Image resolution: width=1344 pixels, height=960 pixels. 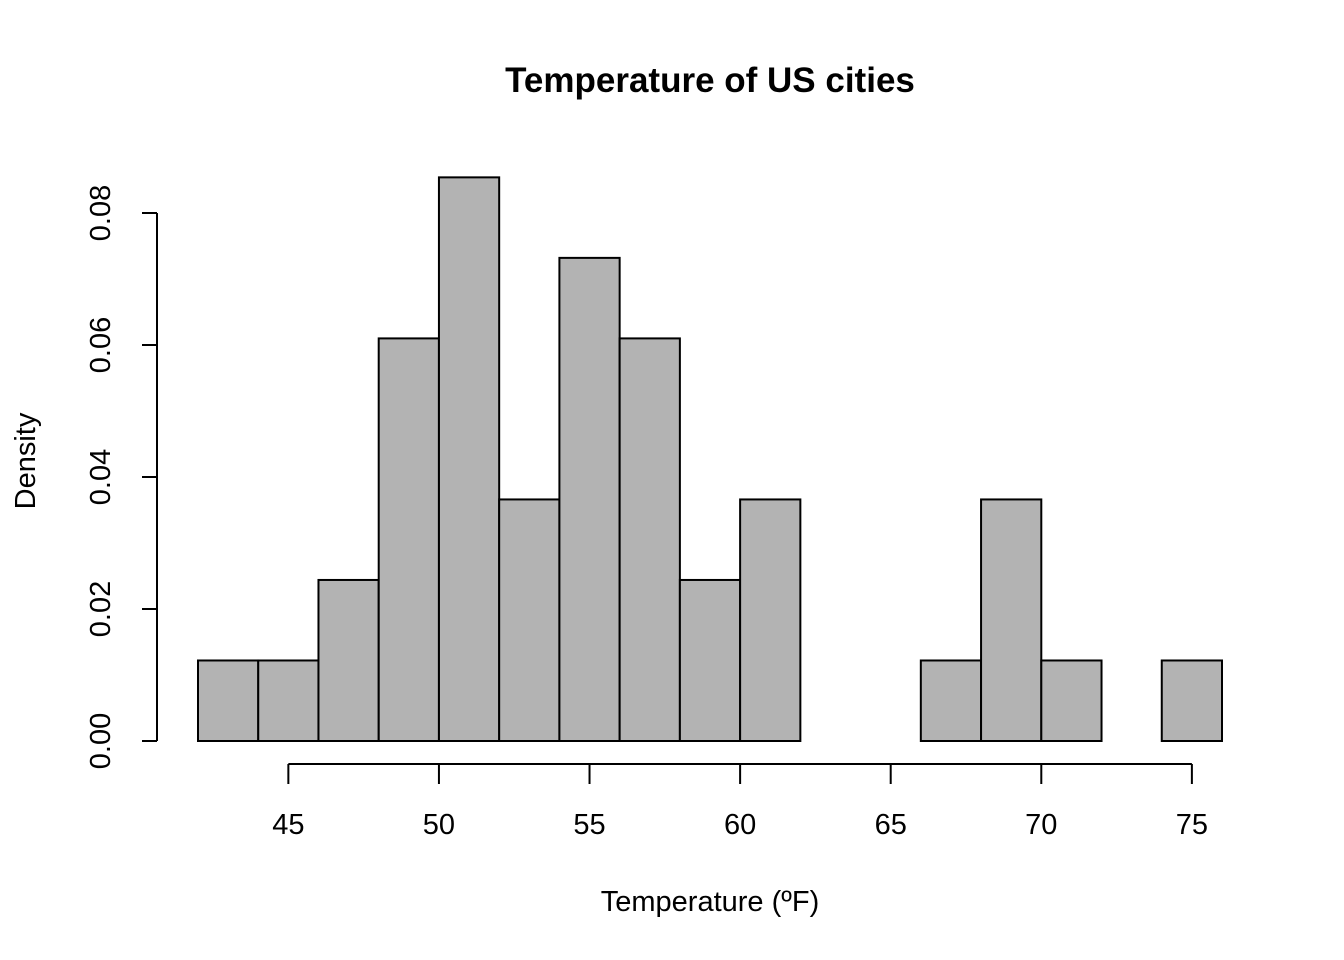 I want to click on y-tick-label: 0.04, so click(x=101, y=477).